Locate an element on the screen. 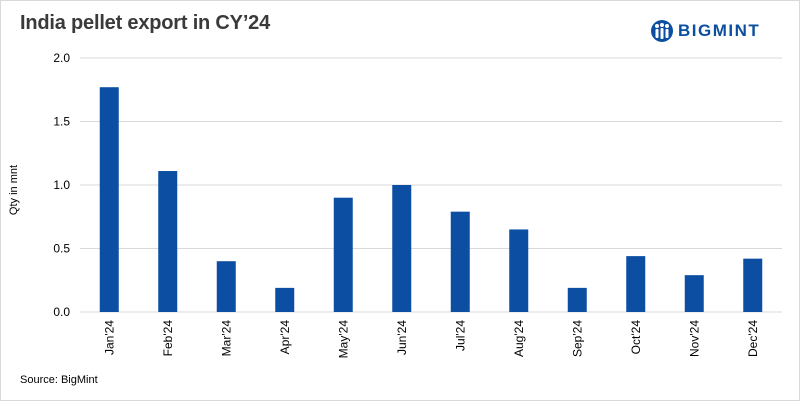 This screenshot has height=401, width=800. brand-name: BIGMINT is located at coordinates (719, 30).